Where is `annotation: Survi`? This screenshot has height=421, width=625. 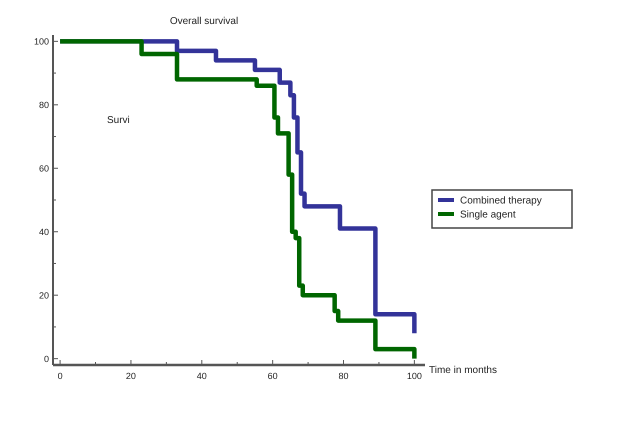
annotation: Survi is located at coordinates (118, 120).